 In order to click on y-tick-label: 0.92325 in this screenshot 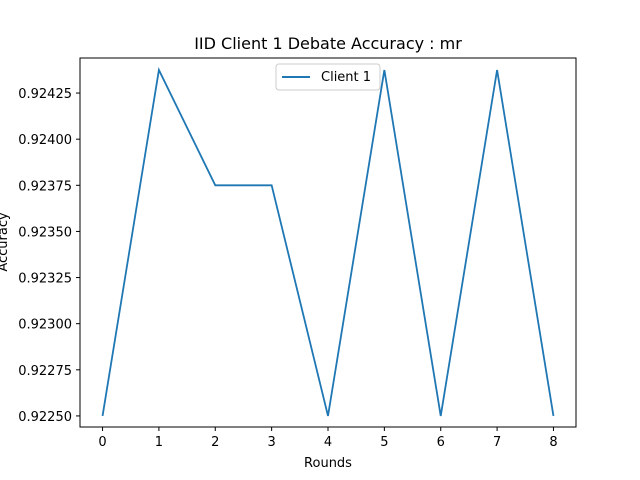, I will do `click(45, 279)`.